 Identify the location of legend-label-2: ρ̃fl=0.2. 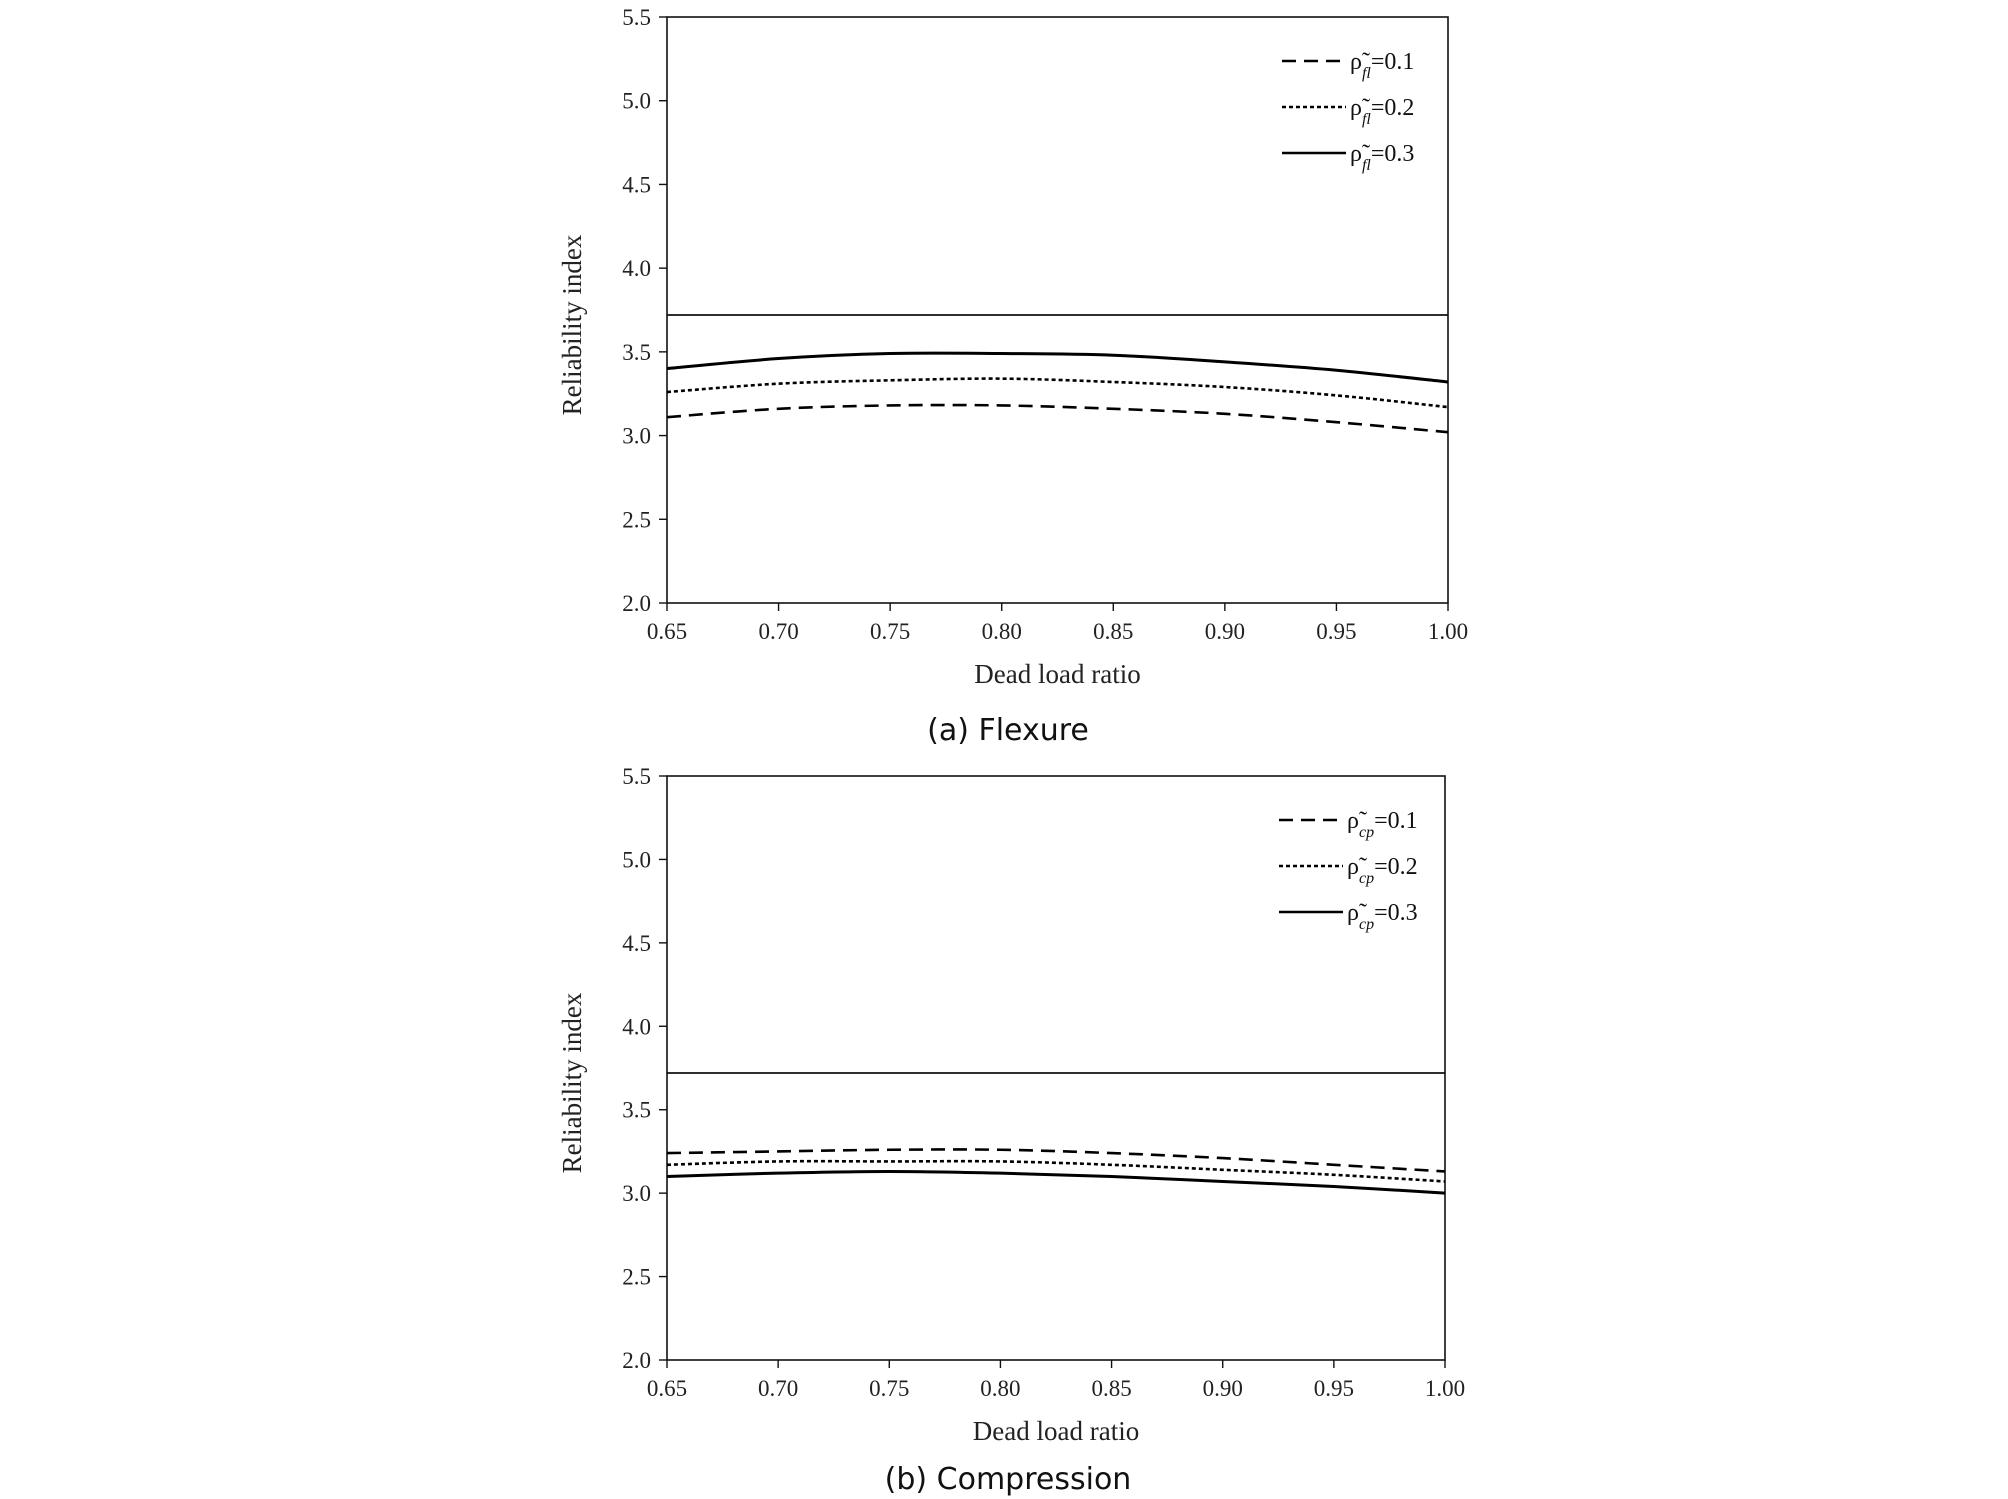
(1382, 111).